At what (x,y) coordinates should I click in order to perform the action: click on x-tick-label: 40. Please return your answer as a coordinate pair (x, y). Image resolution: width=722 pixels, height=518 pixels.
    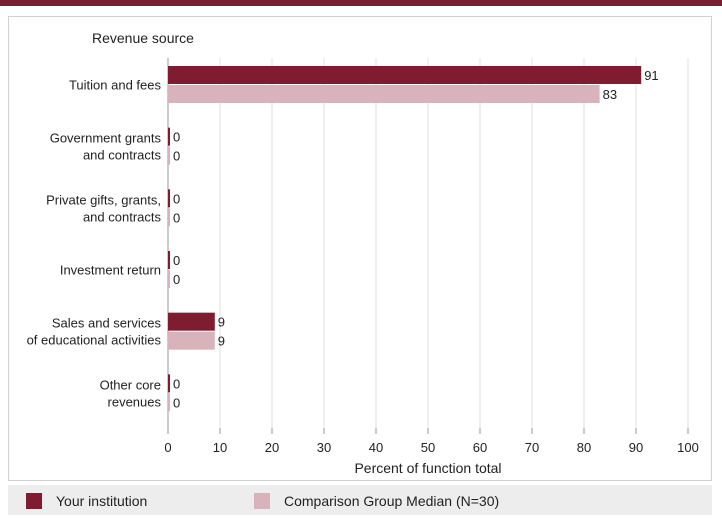
    Looking at the image, I should click on (376, 447).